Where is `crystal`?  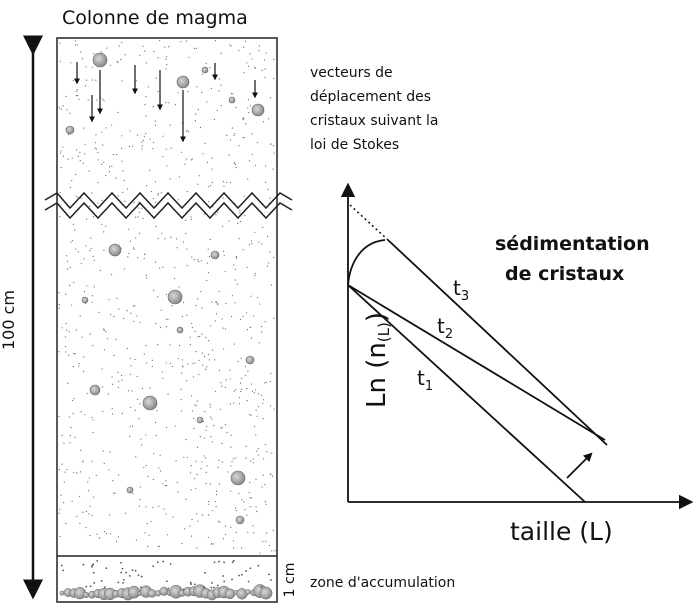 crystal is located at coordinates (215, 255).